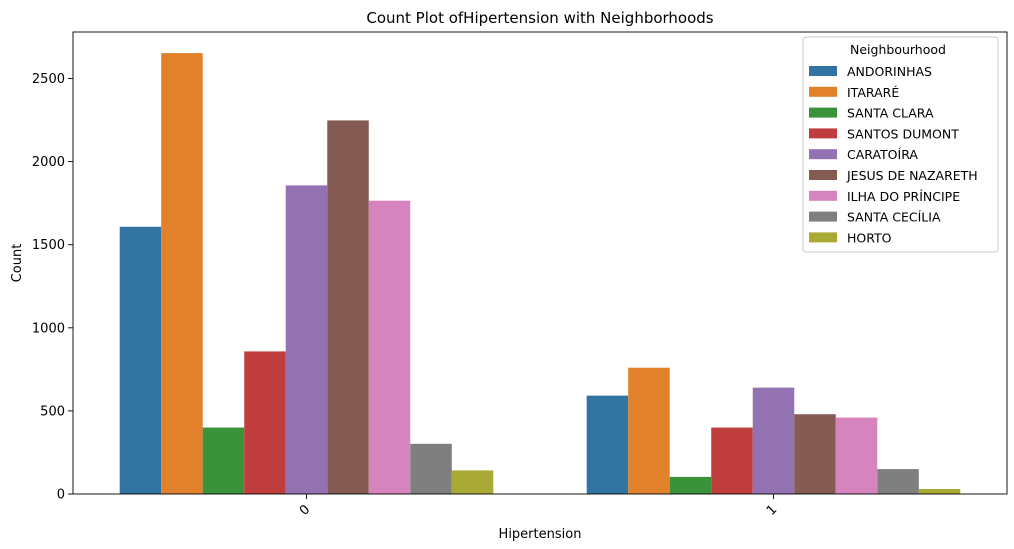 This screenshot has height=549, width=1014. Describe the element at coordinates (882, 154) in the screenshot. I see `legend-label: CARATOÍRA` at that location.